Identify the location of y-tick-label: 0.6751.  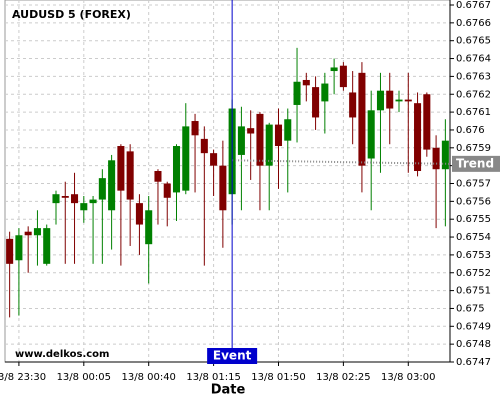
(473, 291).